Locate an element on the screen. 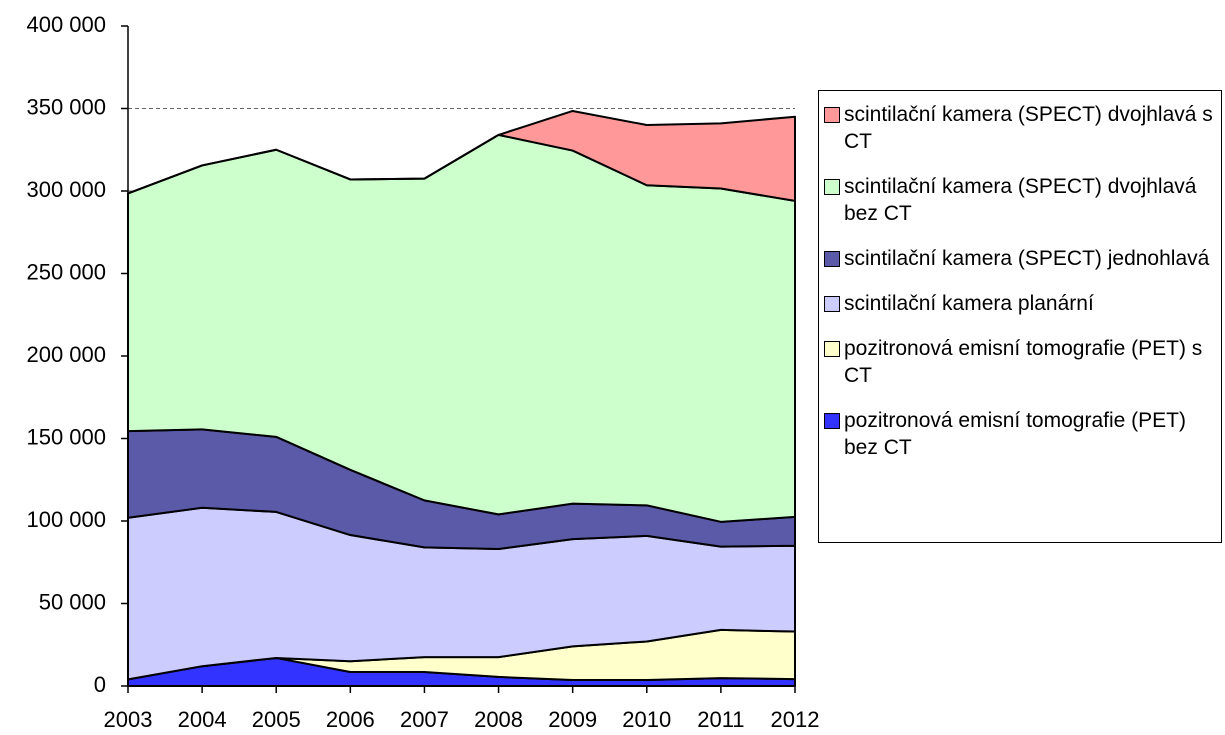 This screenshot has width=1225, height=735. legend-item: pozitronová emisní tomografie (PET) s CT is located at coordinates (1022, 362).